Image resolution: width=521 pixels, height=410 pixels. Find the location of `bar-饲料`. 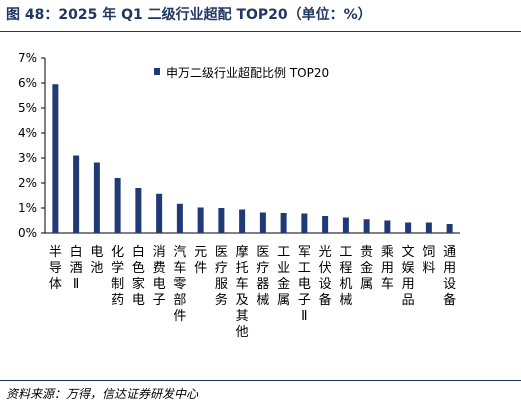

bar-饲料 is located at coordinates (428, 227).